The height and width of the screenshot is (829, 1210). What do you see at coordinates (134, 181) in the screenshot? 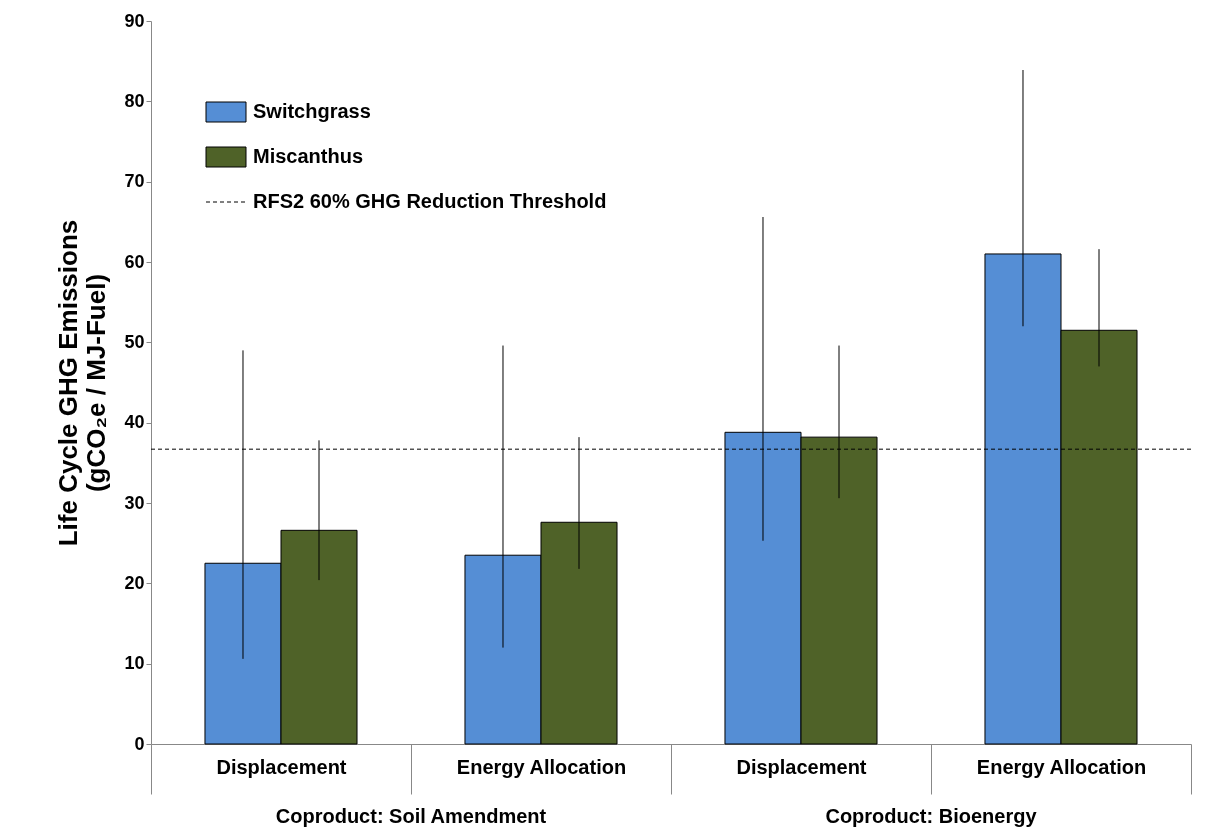
I see `y-tick-label: 70` at bounding box center [134, 181].